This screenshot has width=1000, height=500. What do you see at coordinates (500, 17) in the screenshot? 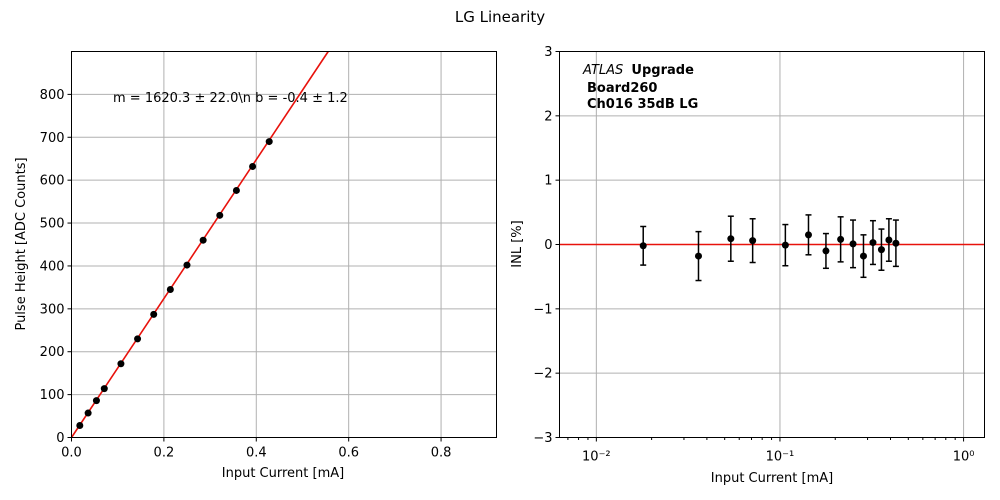
I see `figure-title: LG Linearity` at bounding box center [500, 17].